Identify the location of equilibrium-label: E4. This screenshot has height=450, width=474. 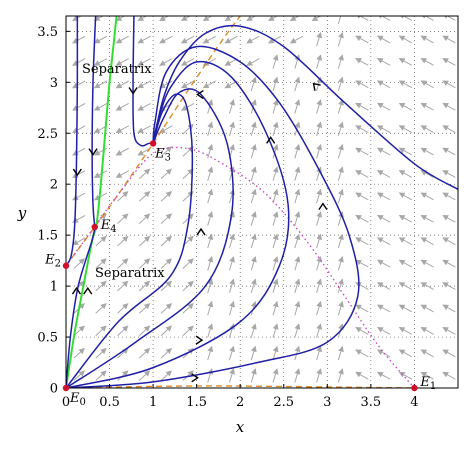
(108, 226).